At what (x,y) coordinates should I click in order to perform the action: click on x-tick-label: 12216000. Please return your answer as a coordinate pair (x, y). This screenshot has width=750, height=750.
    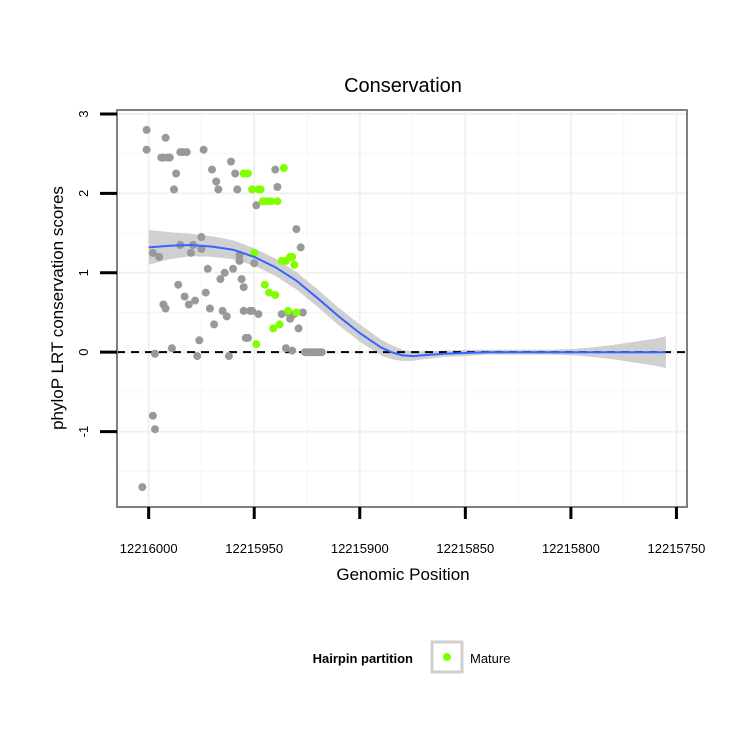
    Looking at the image, I should click on (149, 548).